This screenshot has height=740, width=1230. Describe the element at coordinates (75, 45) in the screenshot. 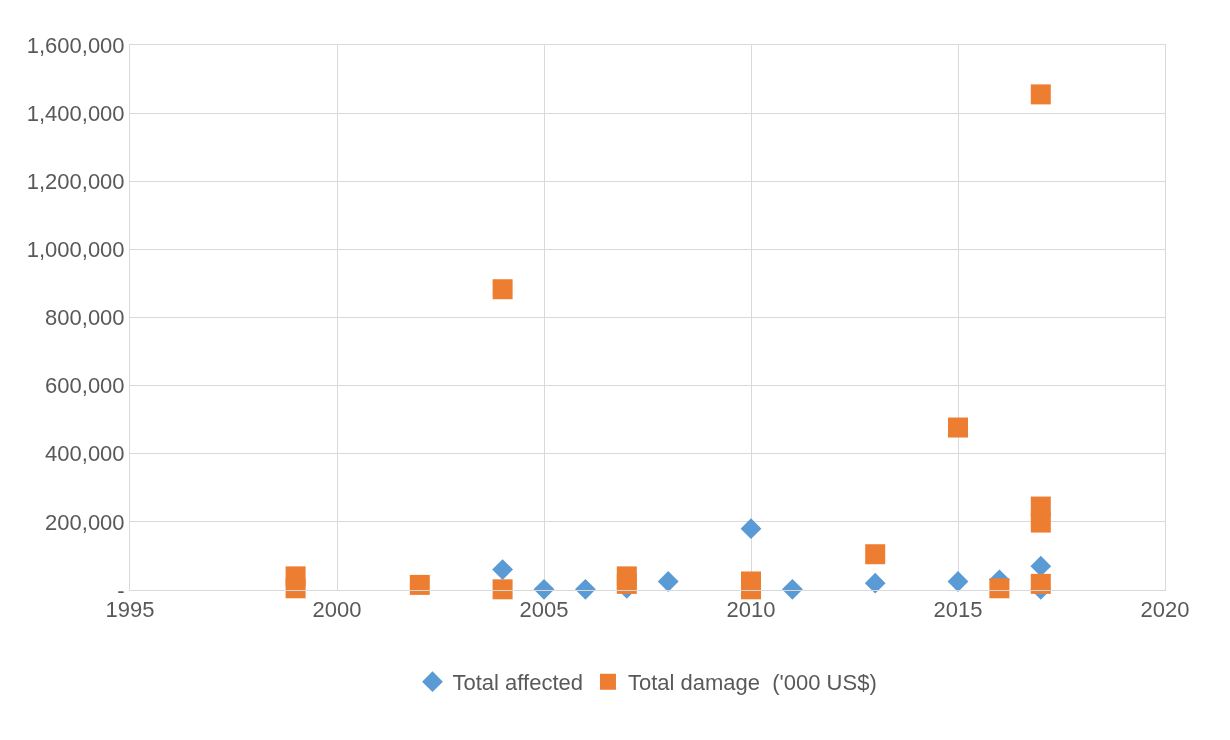

I see `y-tick-label: 1,600,000` at that location.